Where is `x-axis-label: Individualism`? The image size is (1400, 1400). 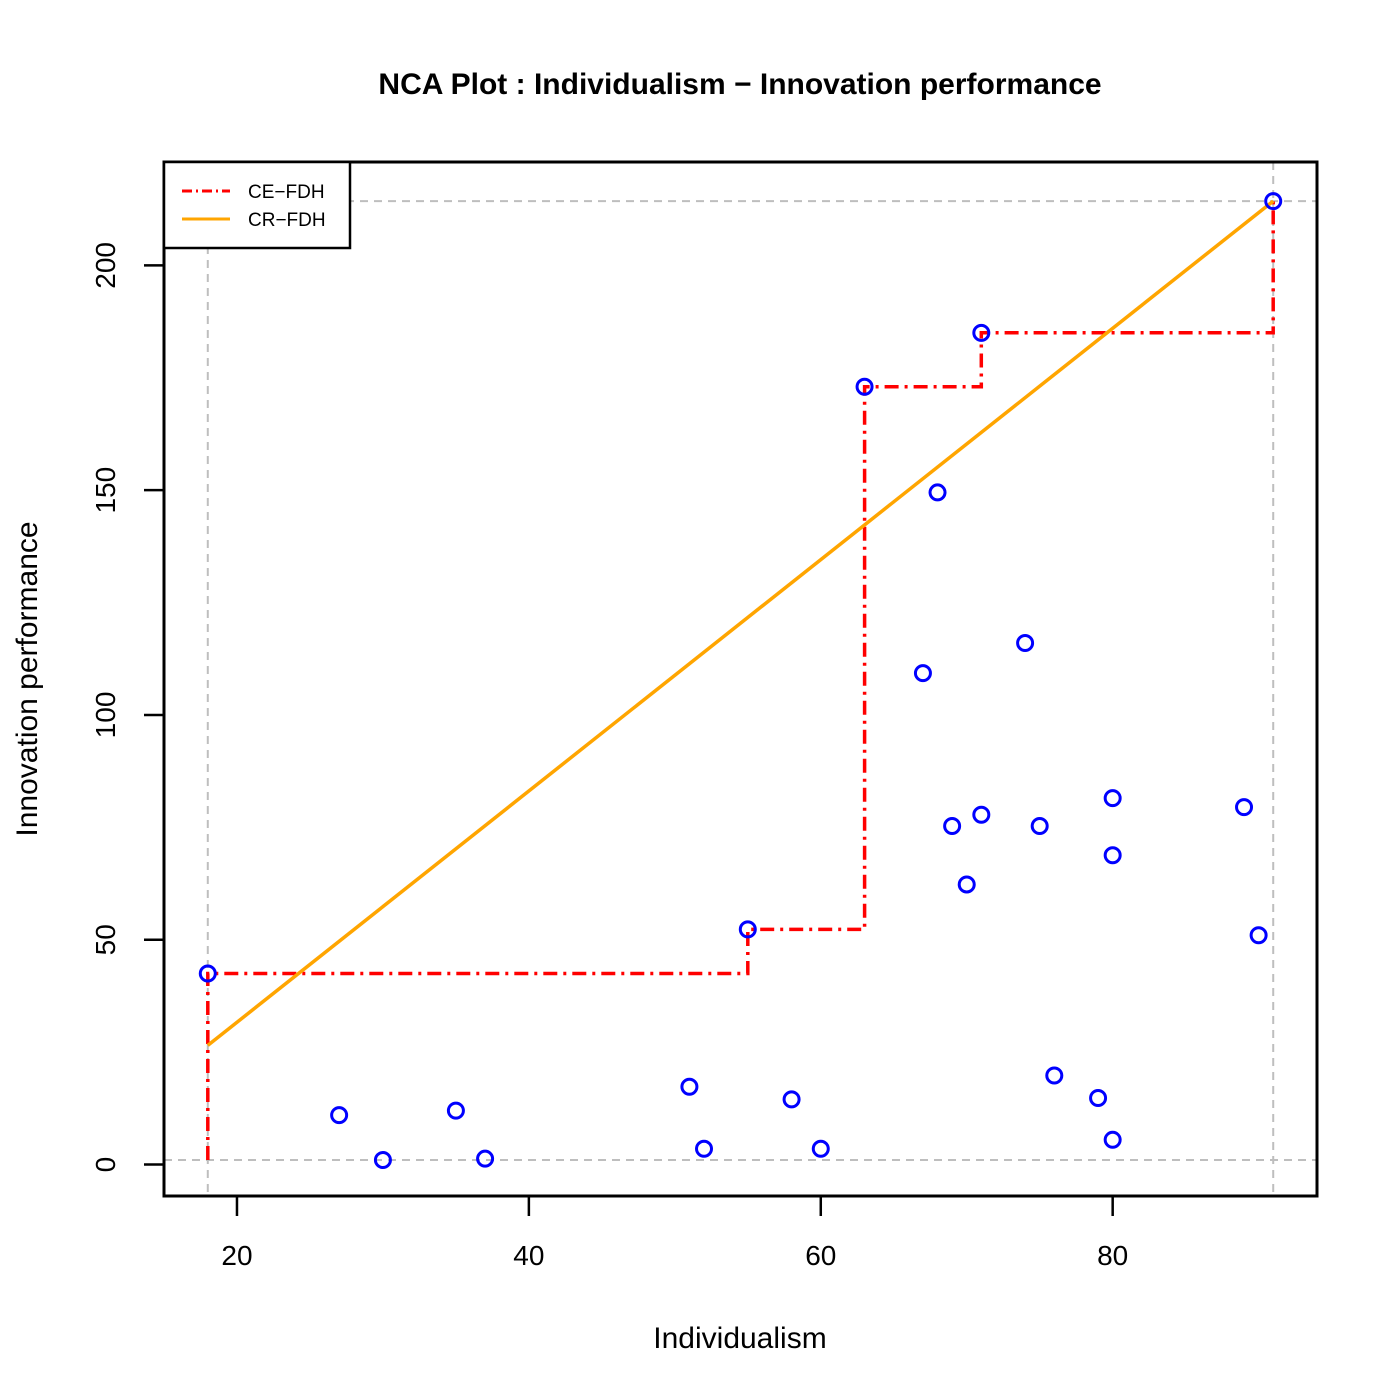
x-axis-label: Individualism is located at coordinates (739, 1338).